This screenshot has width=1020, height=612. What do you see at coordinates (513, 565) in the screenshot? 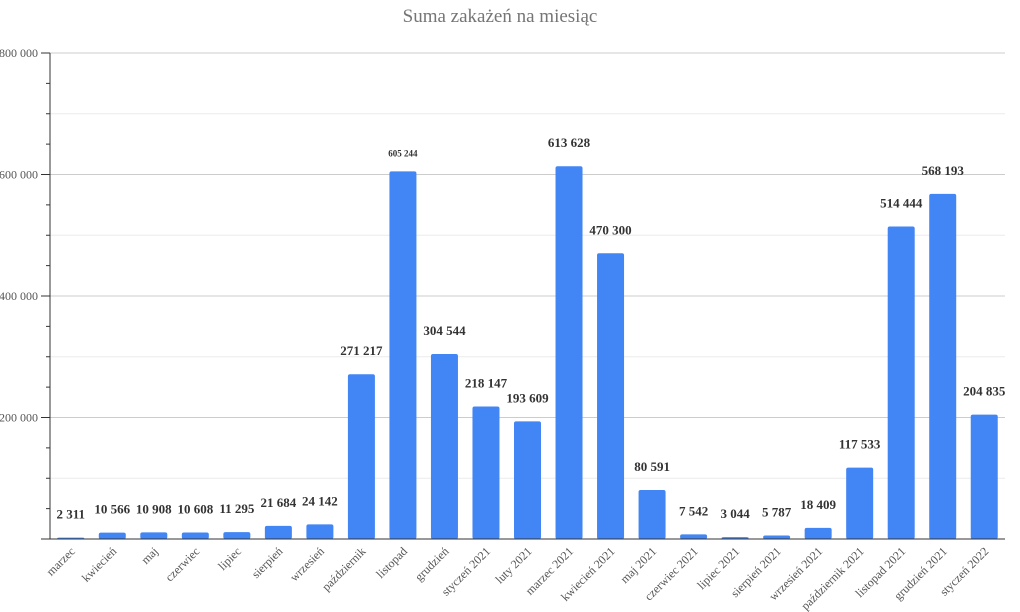
I see `x-tick-label-11: luty 2021` at bounding box center [513, 565].